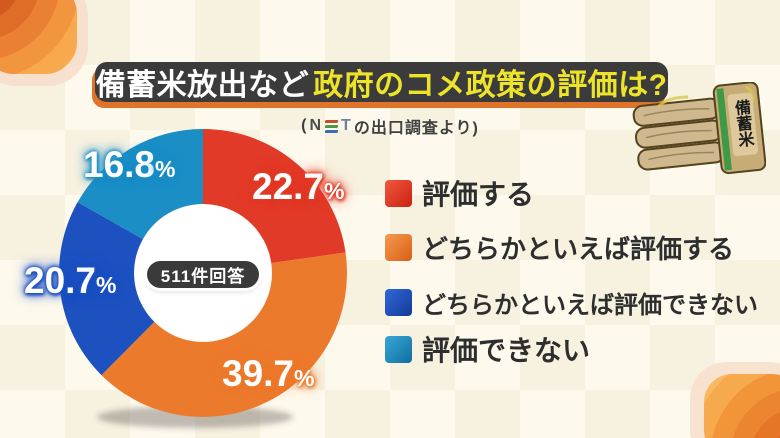 The width and height of the screenshot is (780, 438). What do you see at coordinates (119, 164) in the screenshot?
I see `segment-value-number: 16.8` at bounding box center [119, 164].